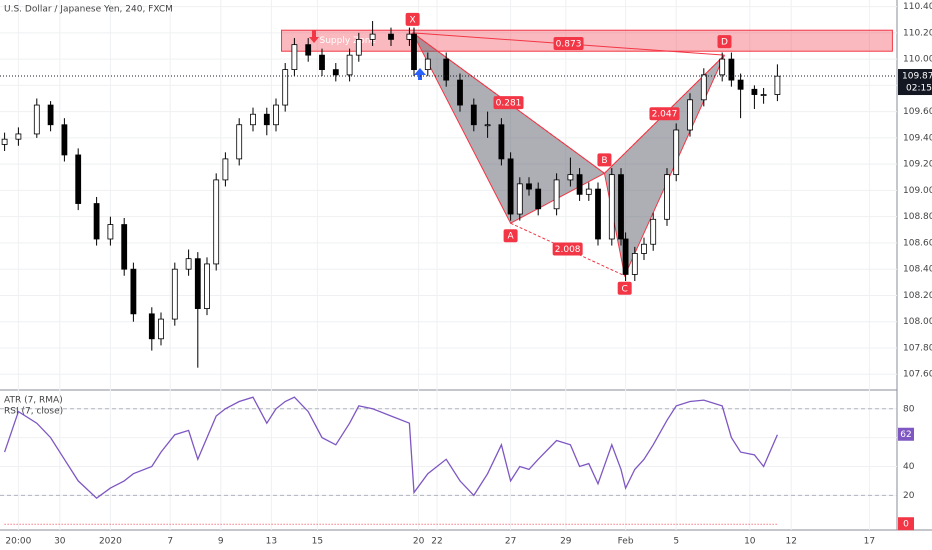 The image size is (932, 550). What do you see at coordinates (917, 296) in the screenshot?
I see `y-tick-label: 108.20` at bounding box center [917, 296].